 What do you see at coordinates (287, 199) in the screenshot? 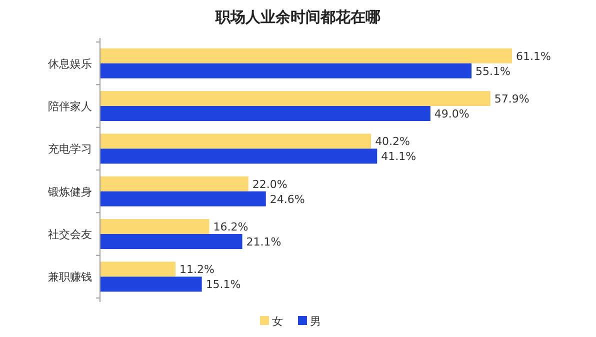
I see `data-label: 24.6%` at bounding box center [287, 199].